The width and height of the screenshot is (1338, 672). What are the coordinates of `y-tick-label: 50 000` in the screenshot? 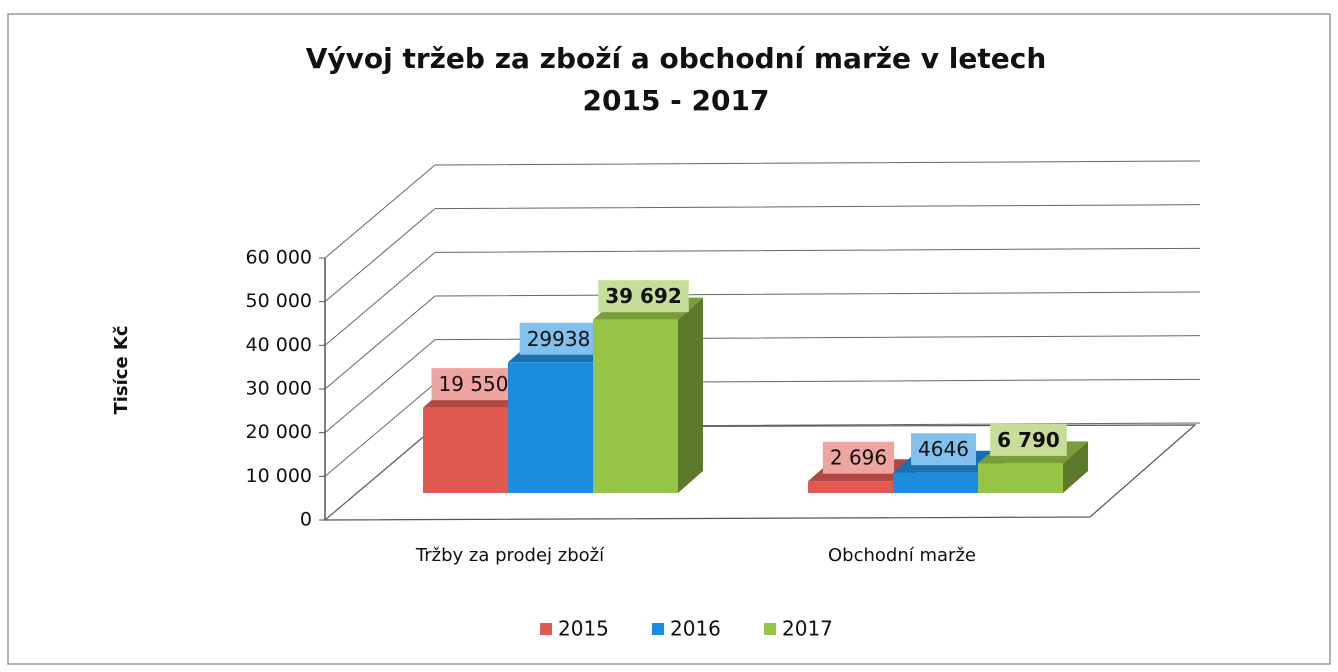 It's located at (279, 301).